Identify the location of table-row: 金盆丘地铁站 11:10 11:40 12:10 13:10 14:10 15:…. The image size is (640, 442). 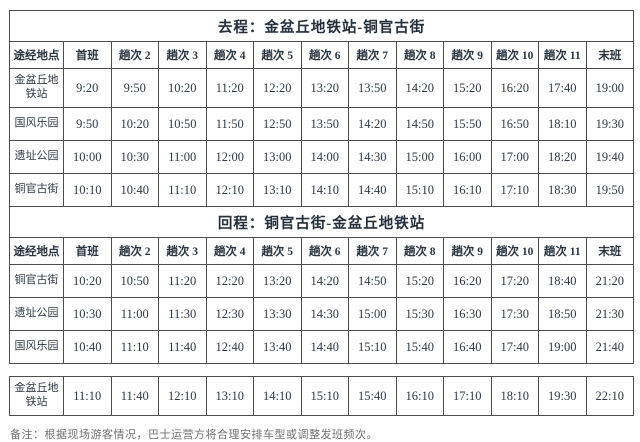
(321, 396).